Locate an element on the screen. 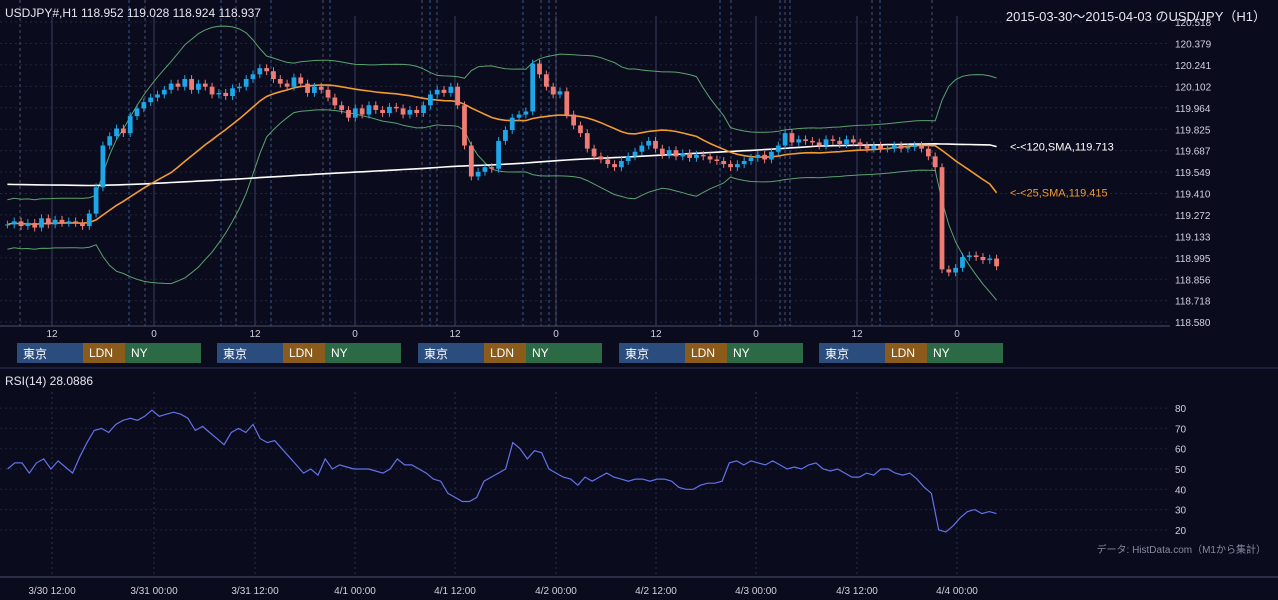 This screenshot has width=1278, height=600. price-tick-label: 120.102 is located at coordinates (1193, 87).